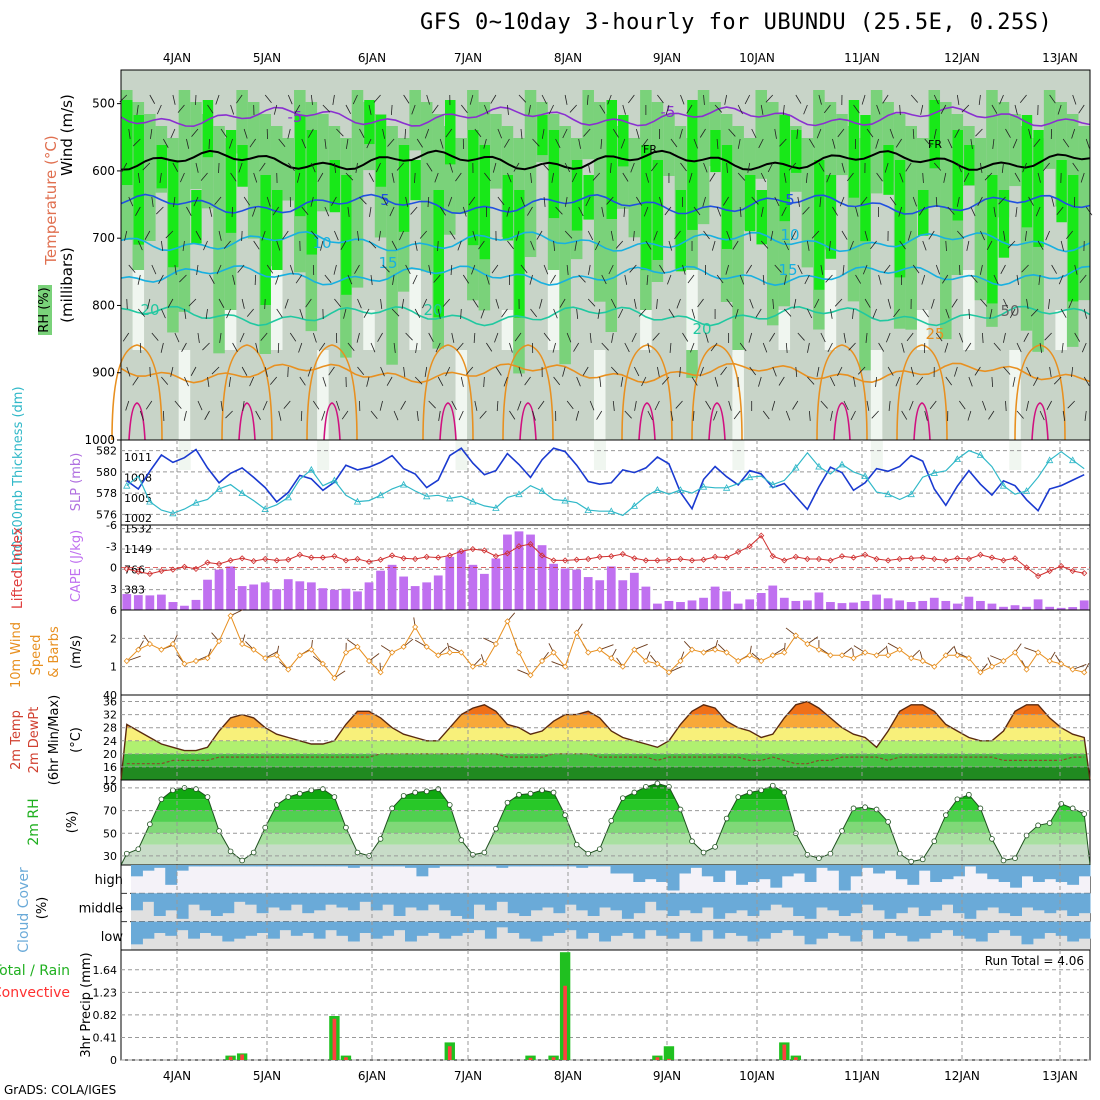 This screenshot has height=1100, width=1100. I want to click on precip-convective-bar, so click(795, 1058).